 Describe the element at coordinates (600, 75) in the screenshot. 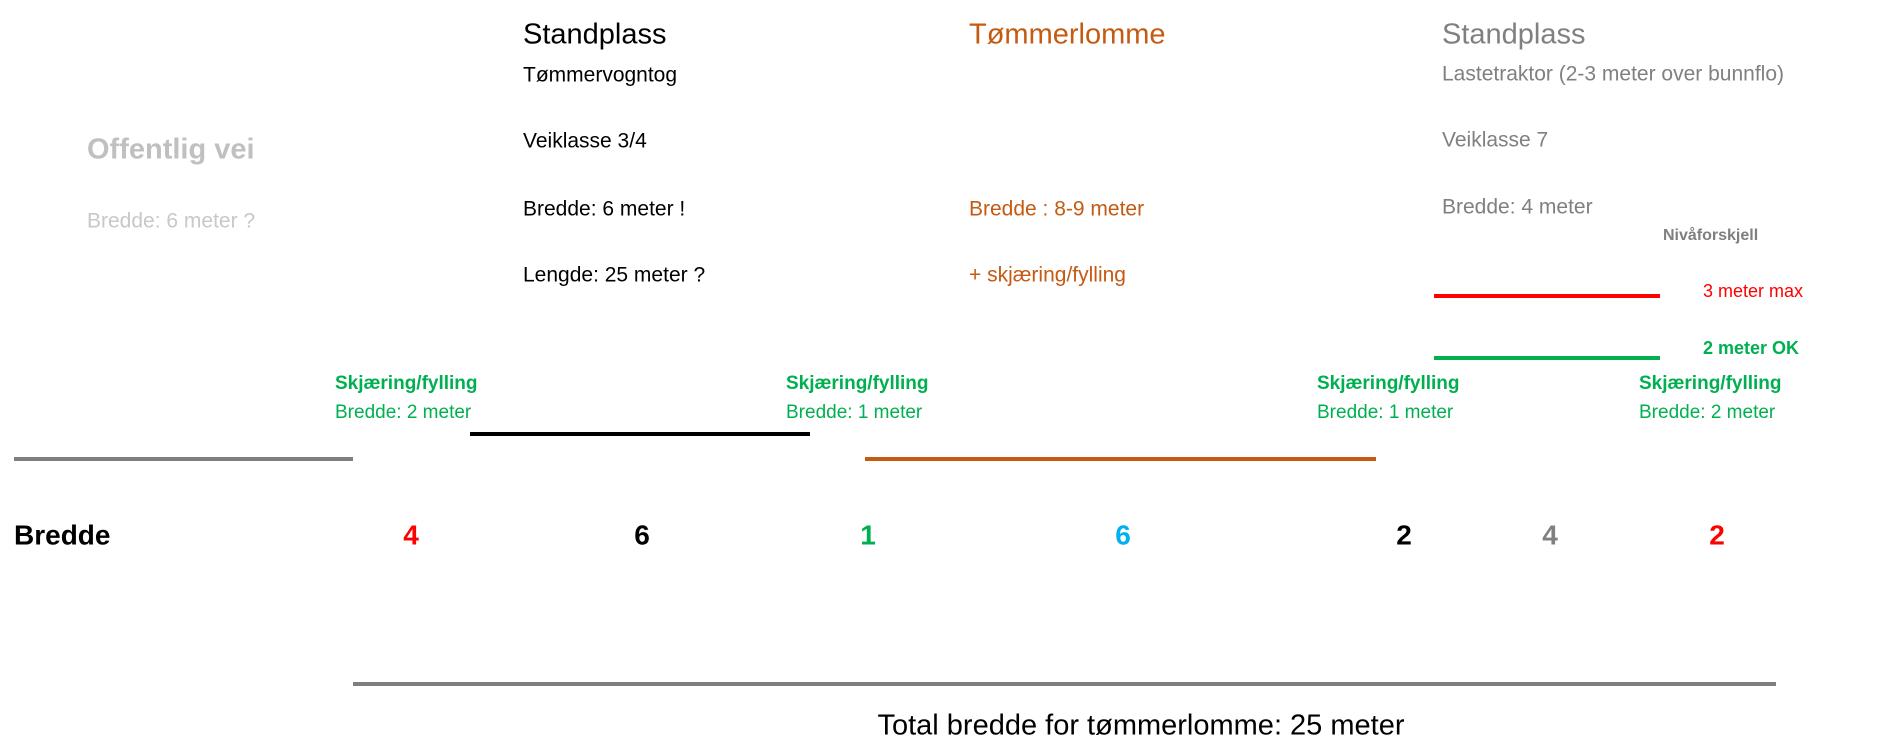

I see `truck-stand-subtitle: Tømmervogntog` at that location.